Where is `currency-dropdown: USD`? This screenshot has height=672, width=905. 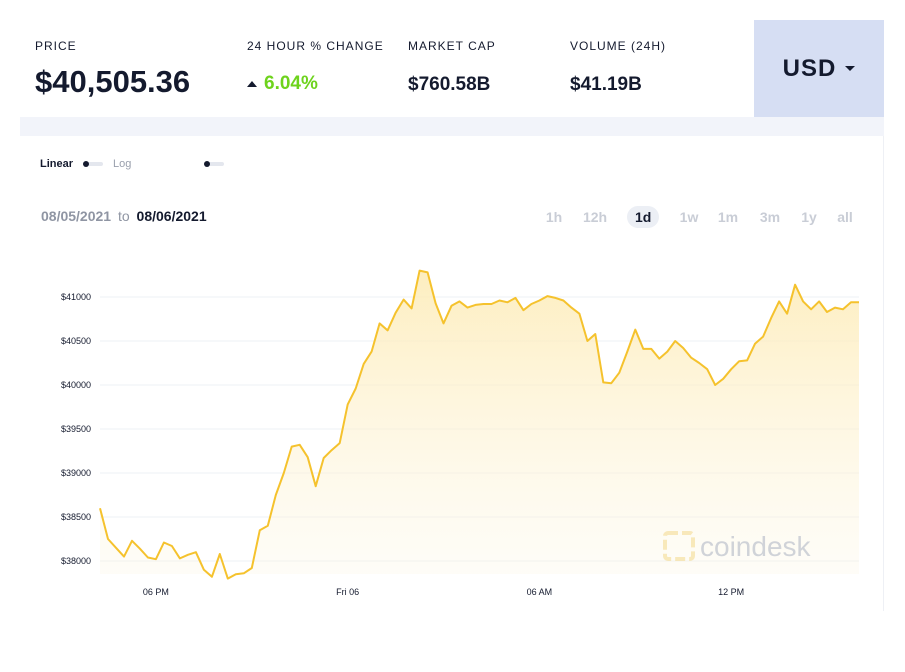
currency-dropdown: USD is located at coordinates (819, 68).